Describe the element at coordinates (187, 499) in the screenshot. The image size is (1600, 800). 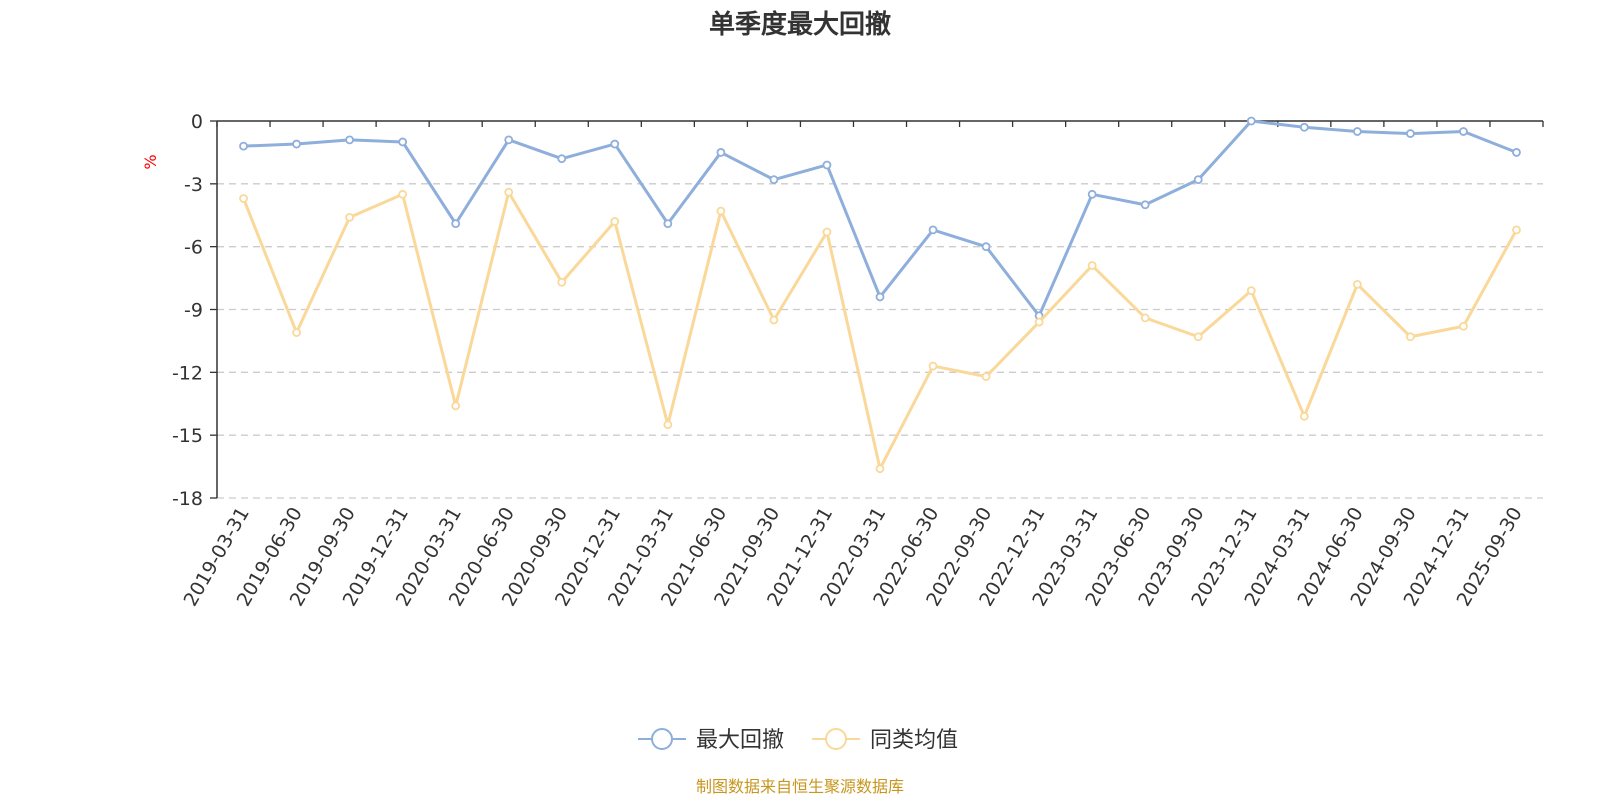
I see `y-tick-label: -18` at that location.